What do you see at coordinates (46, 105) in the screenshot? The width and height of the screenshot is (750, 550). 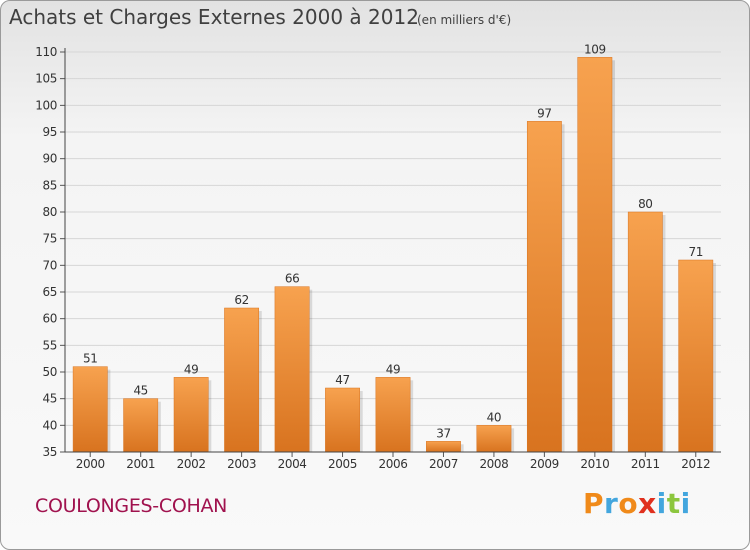 I see `y-tick-label: 100` at bounding box center [46, 105].